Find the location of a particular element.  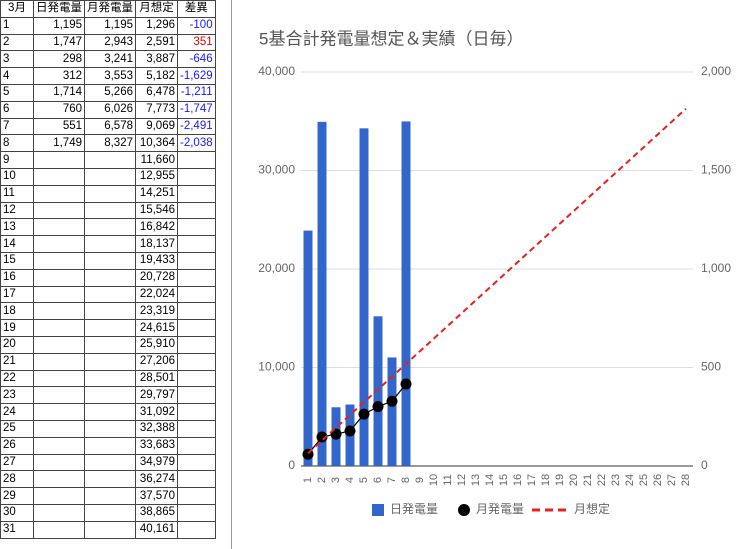

table-cell: -2,038 is located at coordinates (196, 143).